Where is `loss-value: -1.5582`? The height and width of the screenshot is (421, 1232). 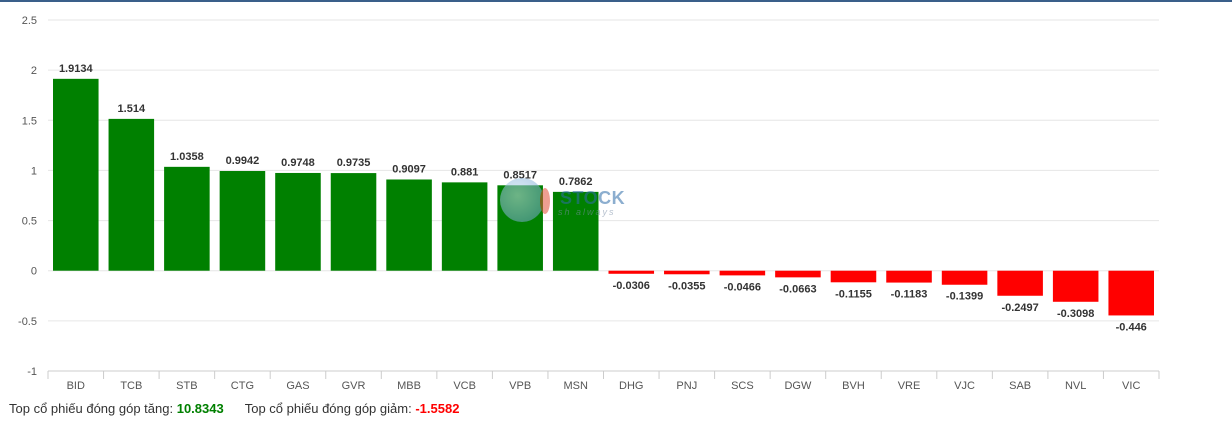 loss-value: -1.5582 is located at coordinates (437, 408).